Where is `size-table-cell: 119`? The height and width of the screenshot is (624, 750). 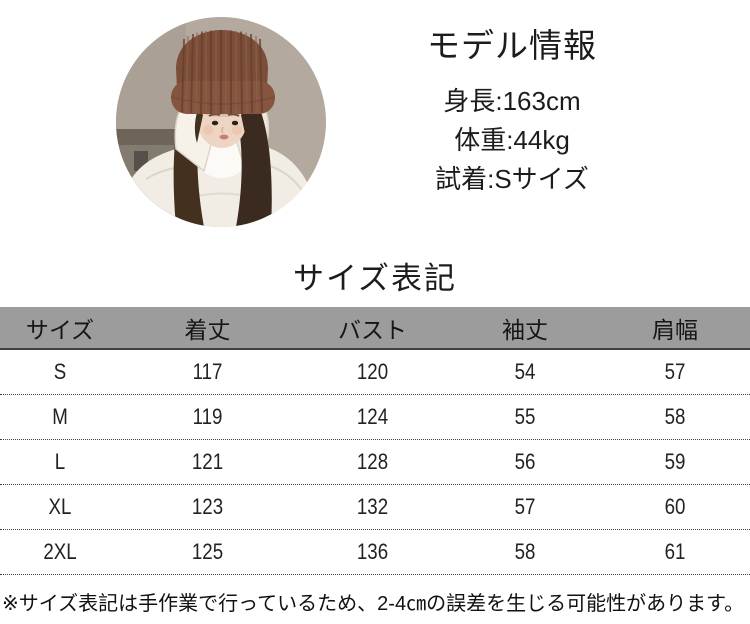 size-table-cell: 119 is located at coordinates (207, 416).